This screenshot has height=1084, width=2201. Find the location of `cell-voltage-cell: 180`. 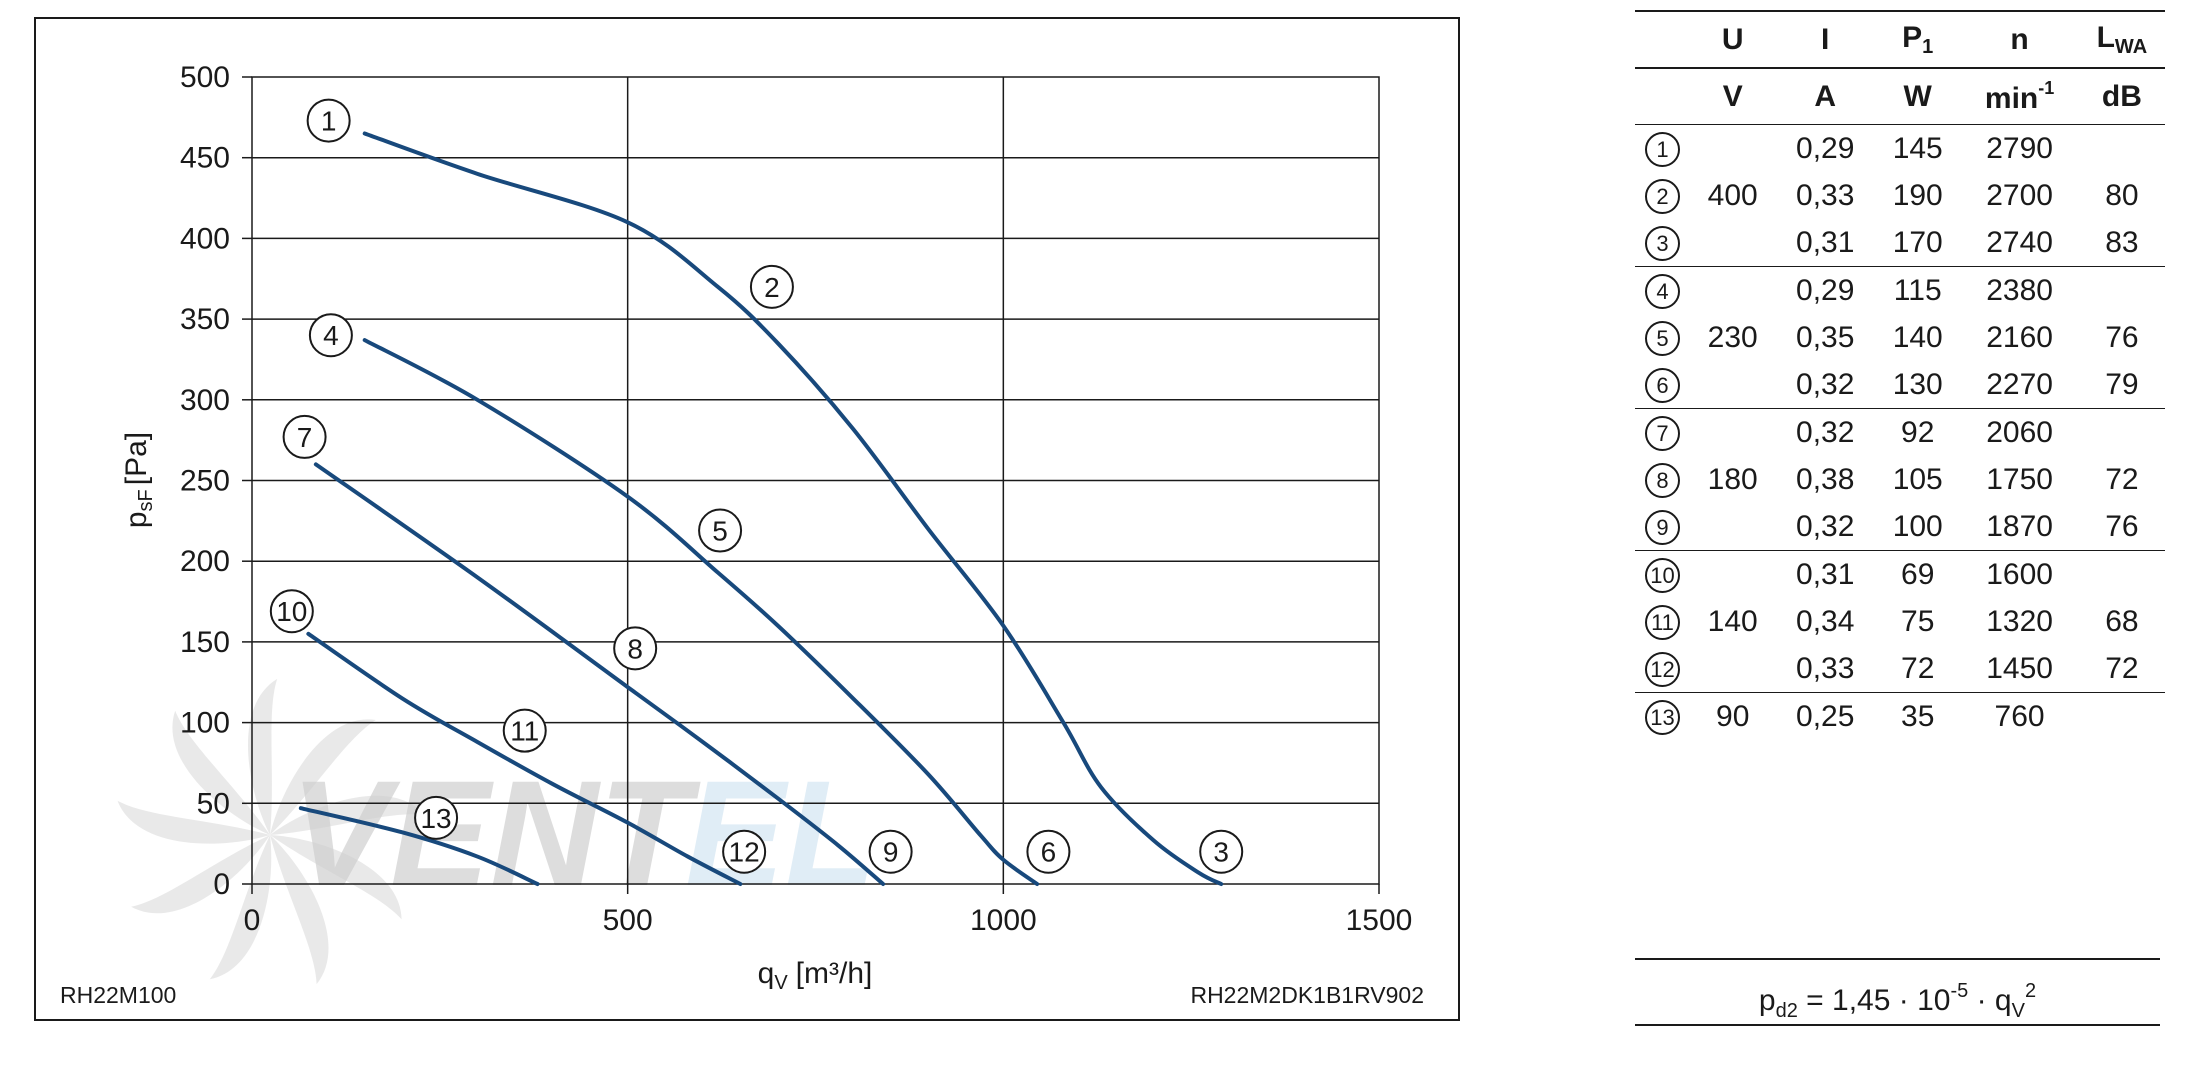

cell-voltage-cell: 180 is located at coordinates (1732, 479).